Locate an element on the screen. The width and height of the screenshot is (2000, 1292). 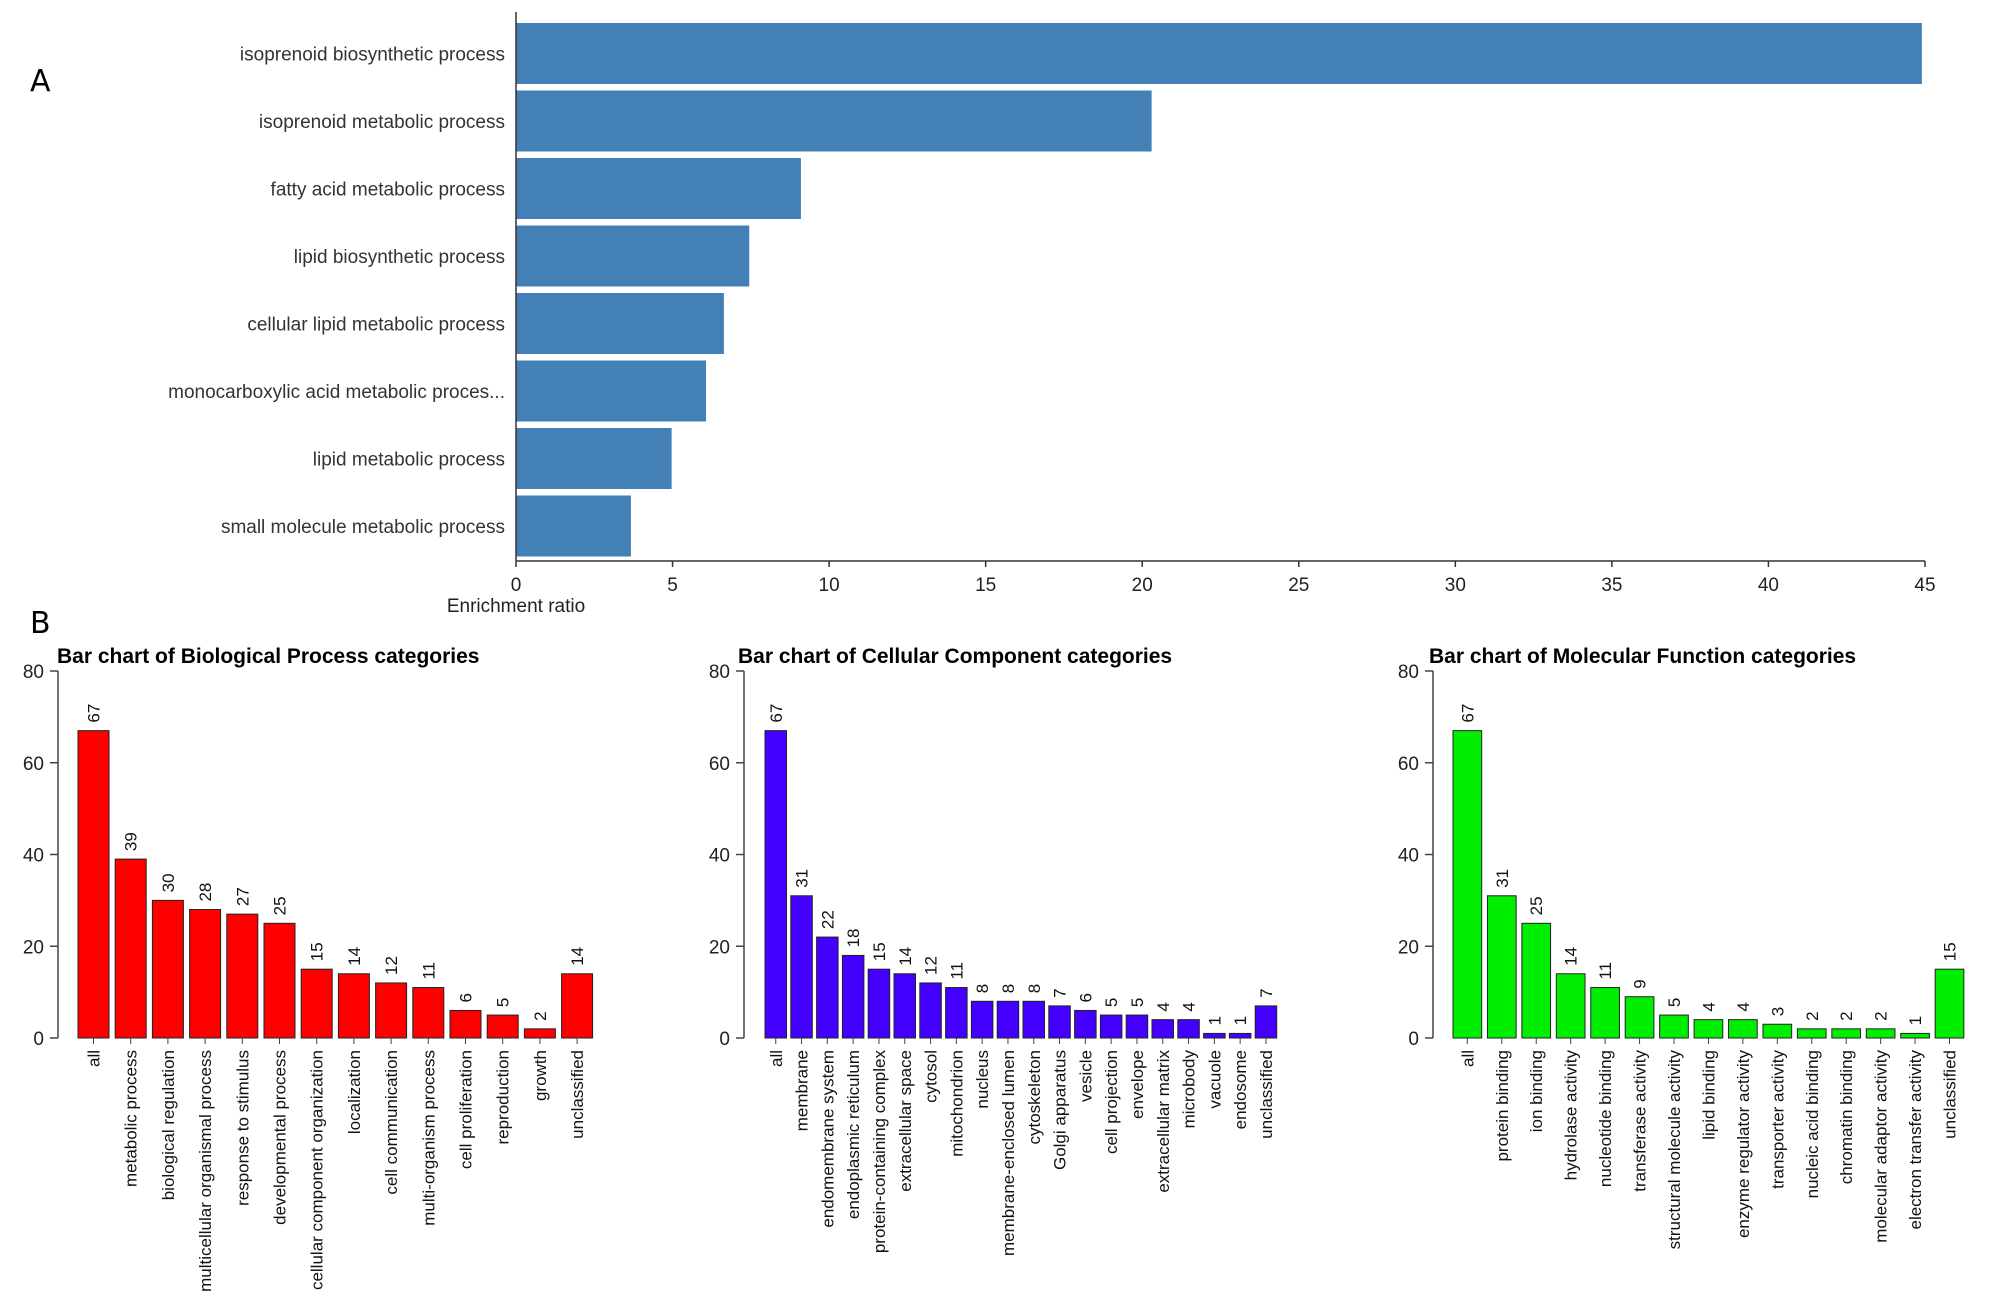
category-label: biological regulation is located at coordinates (168, 1125).